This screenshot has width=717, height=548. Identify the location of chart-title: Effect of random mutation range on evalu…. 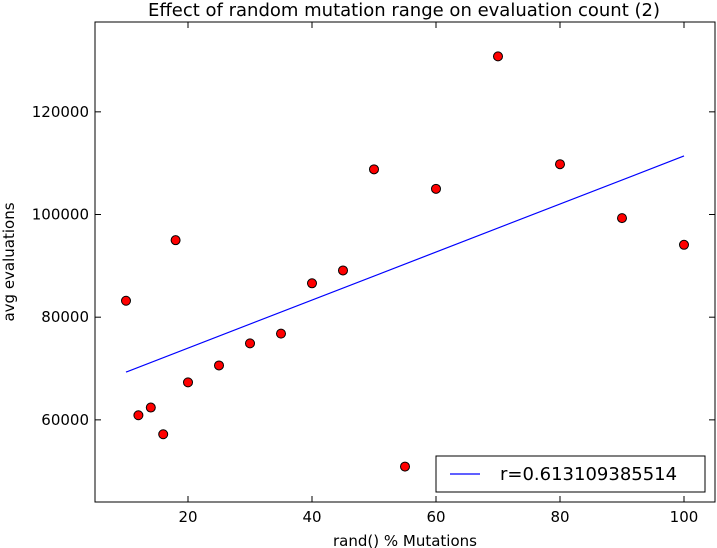
(404, 10).